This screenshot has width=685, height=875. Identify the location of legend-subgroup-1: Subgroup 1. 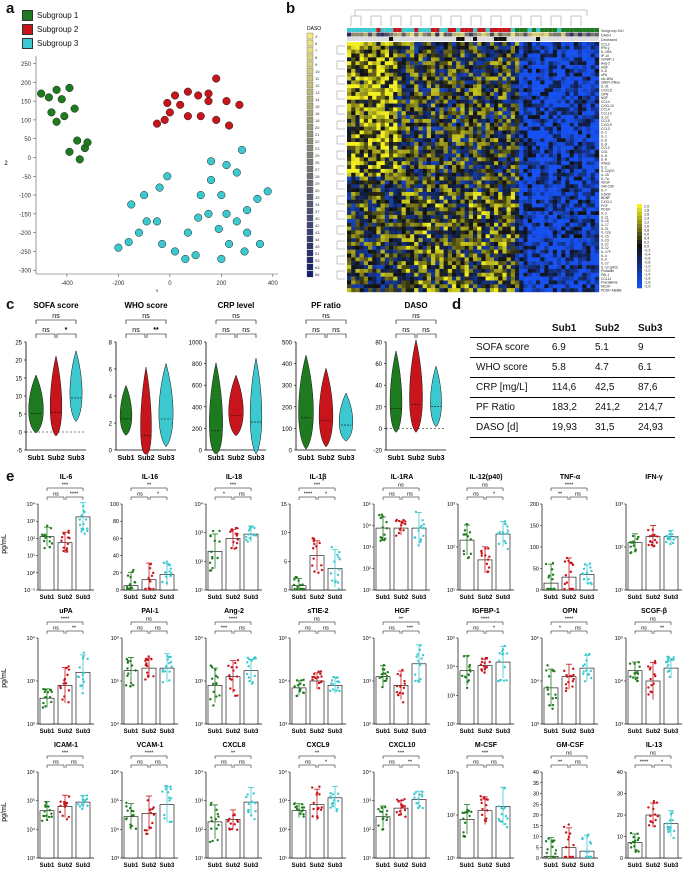
(50, 15).